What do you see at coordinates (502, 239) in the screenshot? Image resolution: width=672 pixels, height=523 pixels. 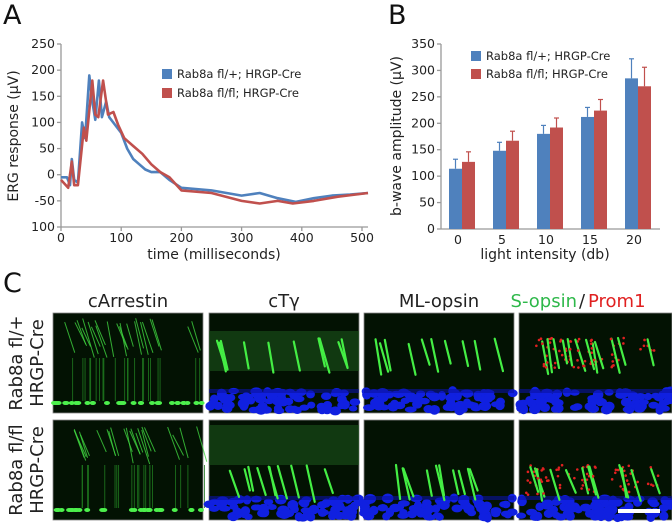 I see `x-tick-label: 5` at bounding box center [502, 239].